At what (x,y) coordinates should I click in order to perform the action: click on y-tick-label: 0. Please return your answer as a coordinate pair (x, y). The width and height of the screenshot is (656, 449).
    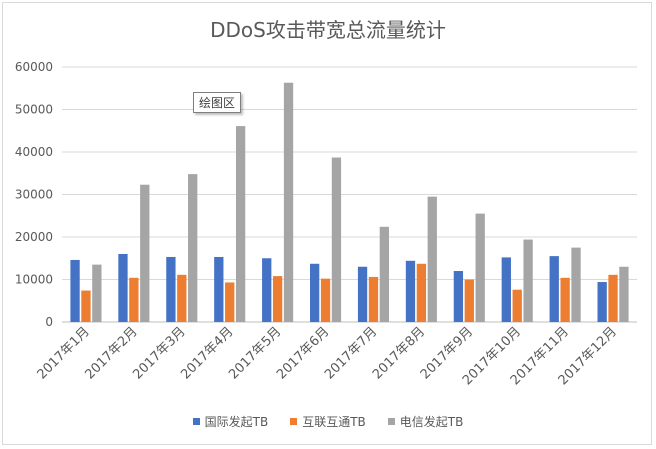
    Looking at the image, I should click on (49, 322).